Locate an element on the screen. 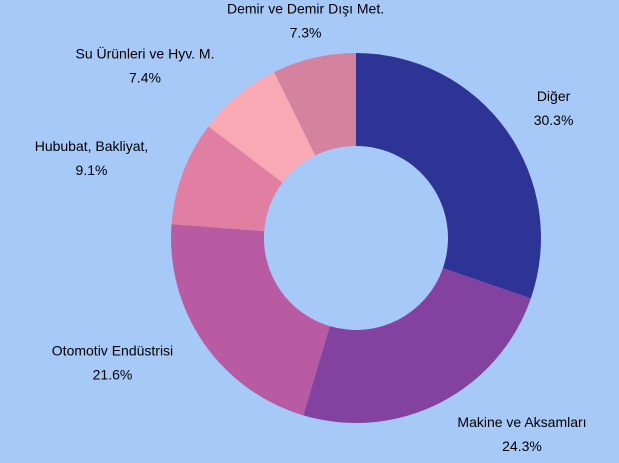  slice-label: Diğer is located at coordinates (554, 96).